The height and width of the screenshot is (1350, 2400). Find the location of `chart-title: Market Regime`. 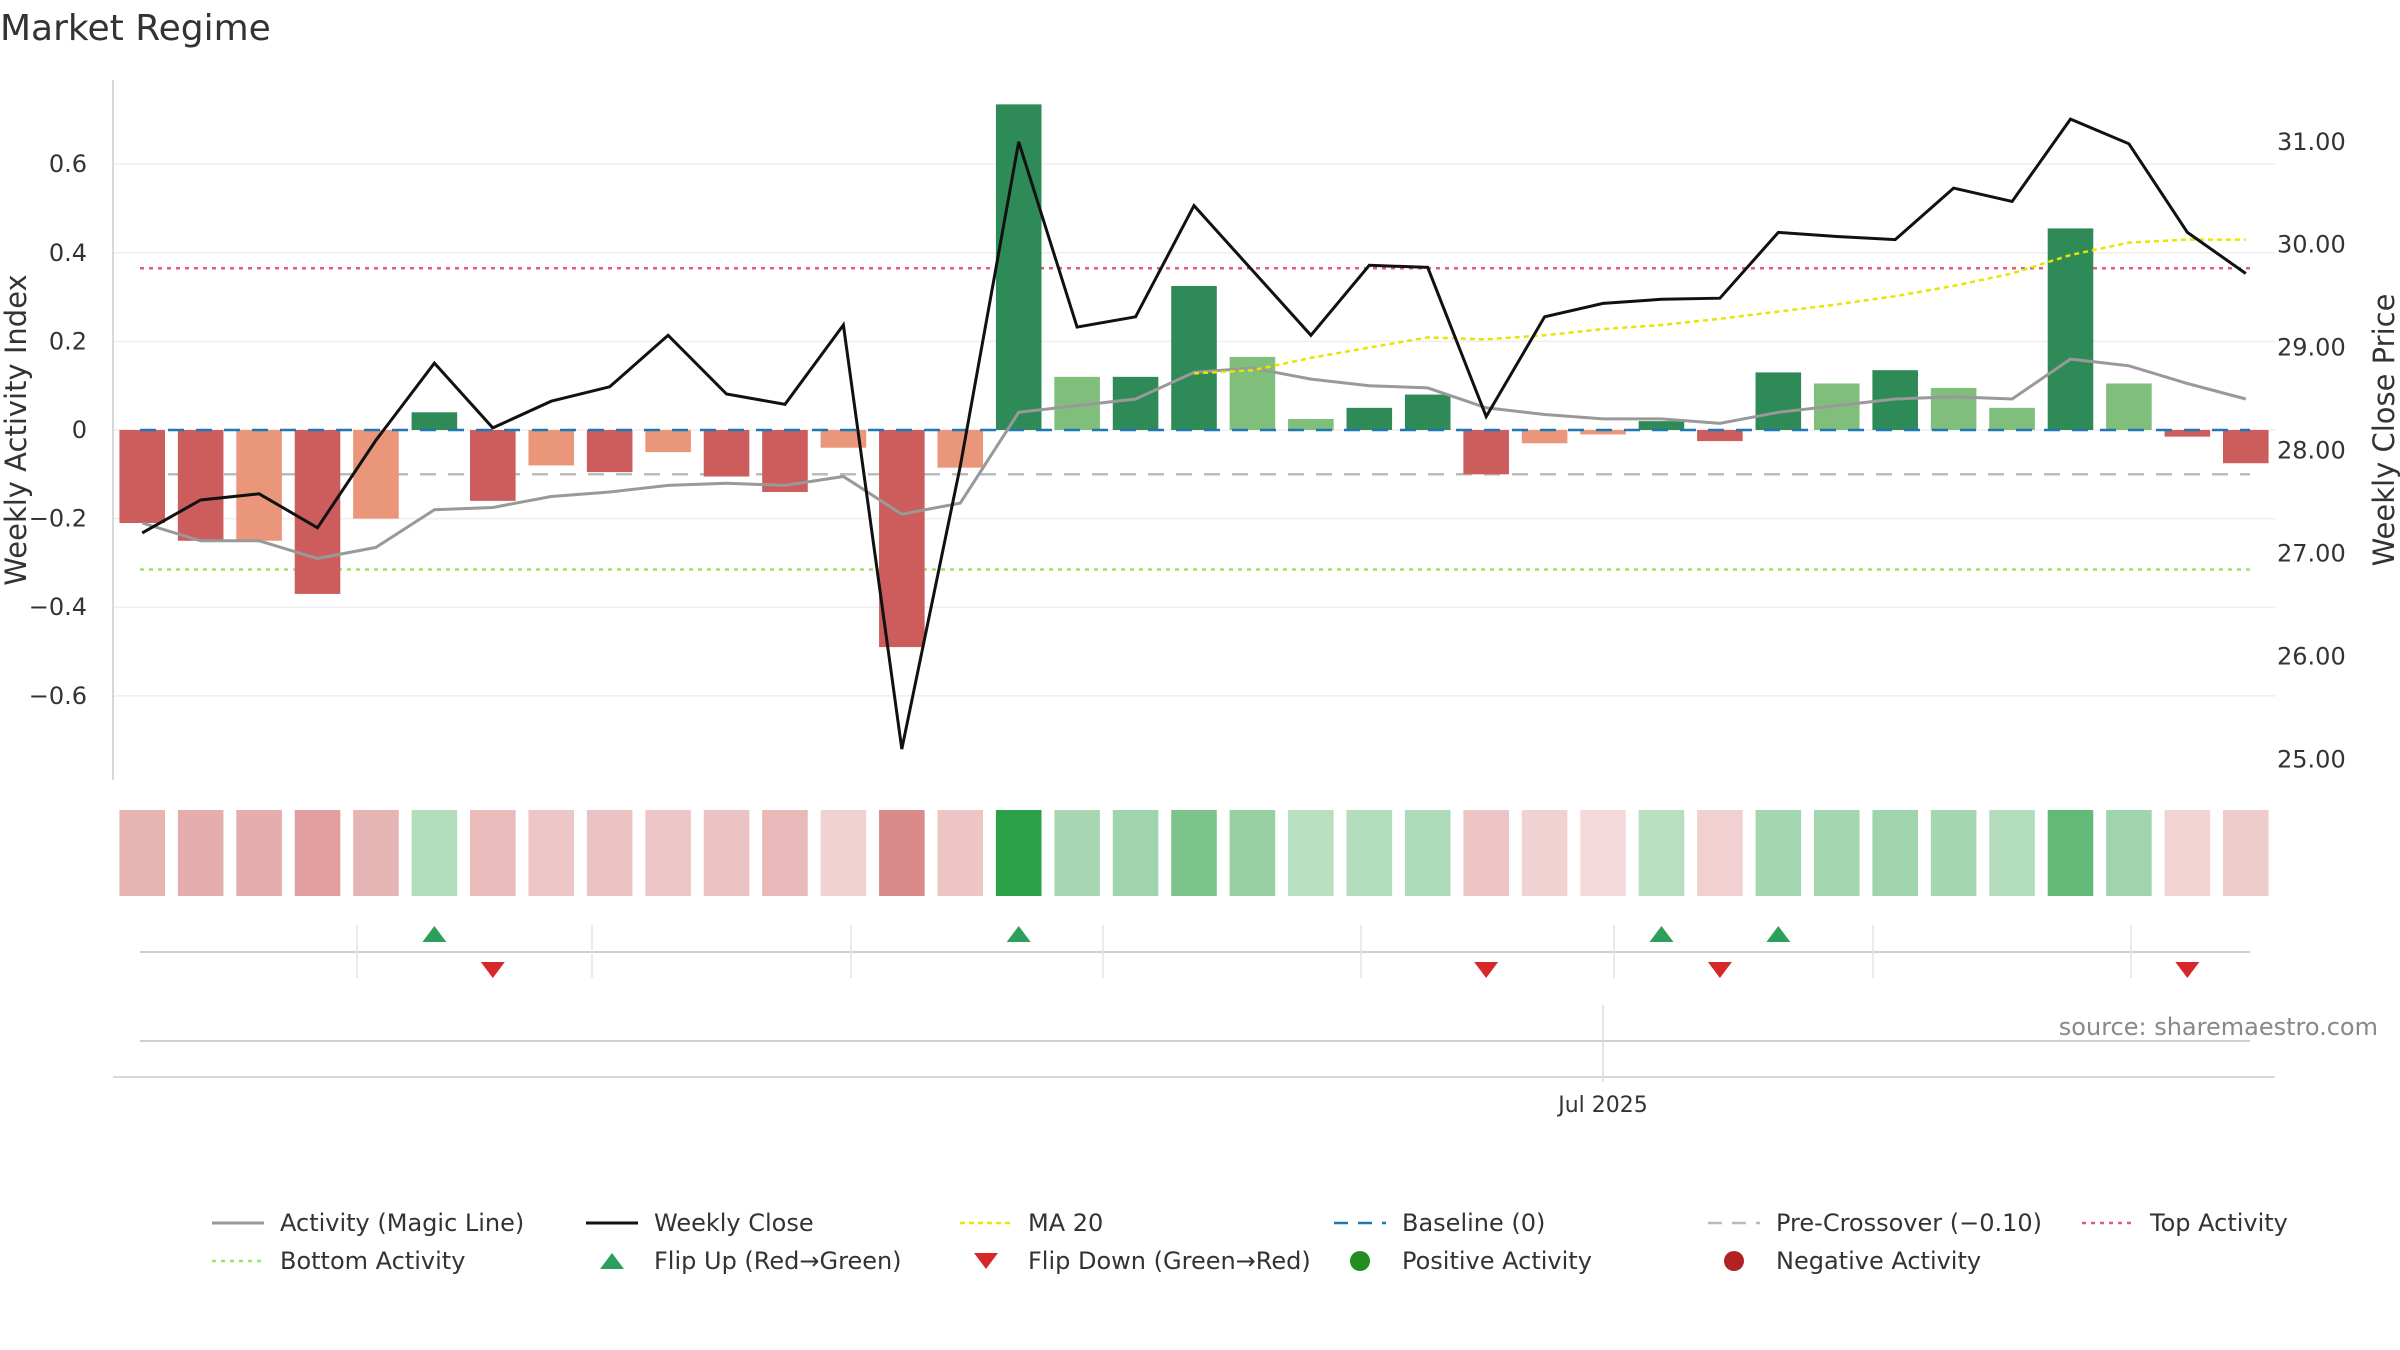

chart-title: Market Regime is located at coordinates (135, 28).